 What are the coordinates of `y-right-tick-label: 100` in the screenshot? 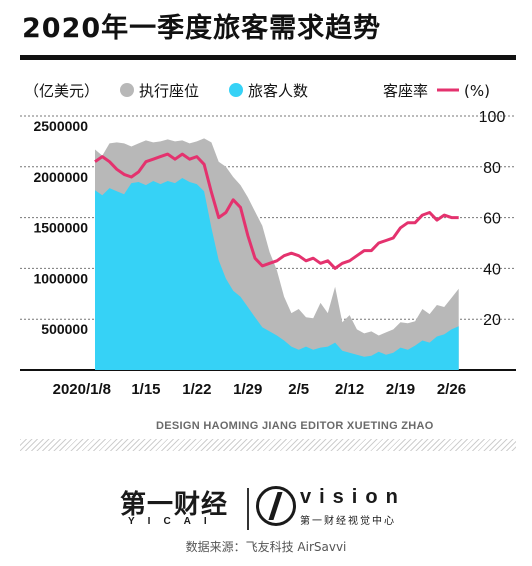 It's located at (492, 117).